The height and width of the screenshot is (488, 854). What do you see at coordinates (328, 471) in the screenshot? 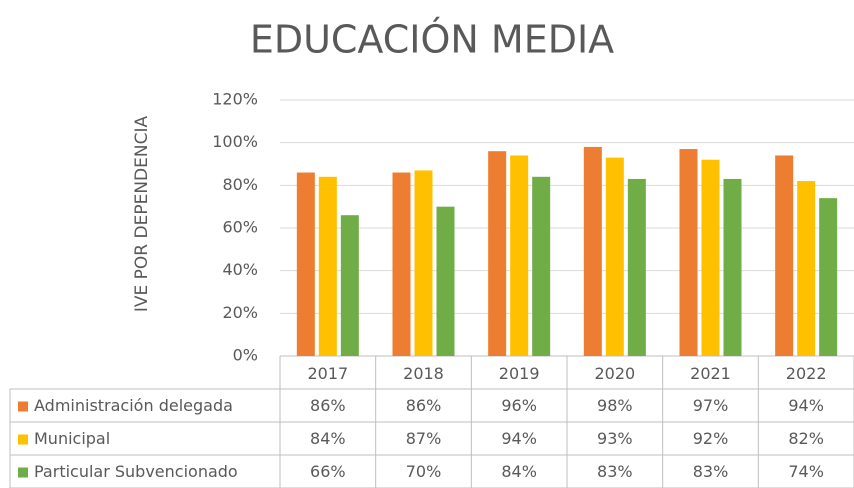
I see `table-value: 66%` at bounding box center [328, 471].